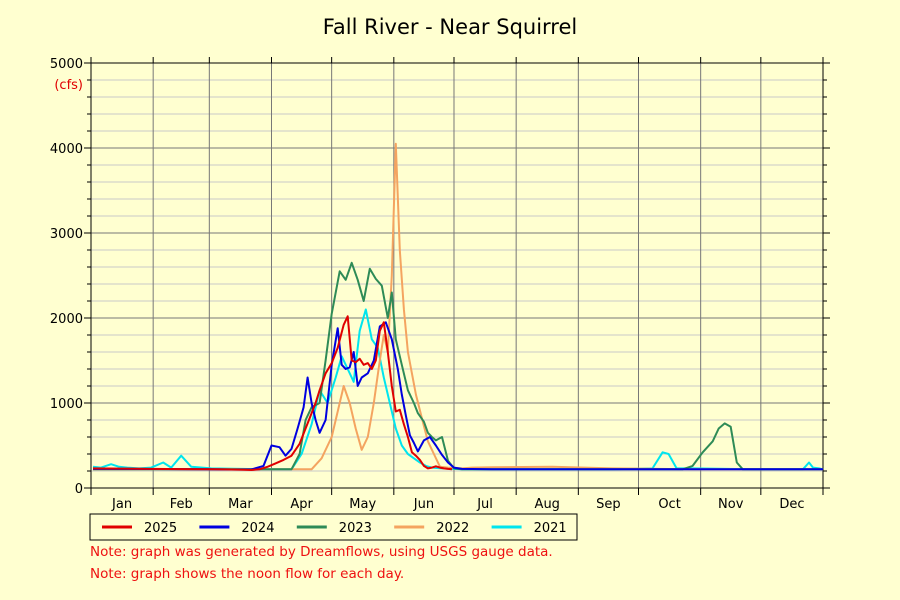  What do you see at coordinates (608, 504) in the screenshot?
I see `month-label: Sep` at bounding box center [608, 504].